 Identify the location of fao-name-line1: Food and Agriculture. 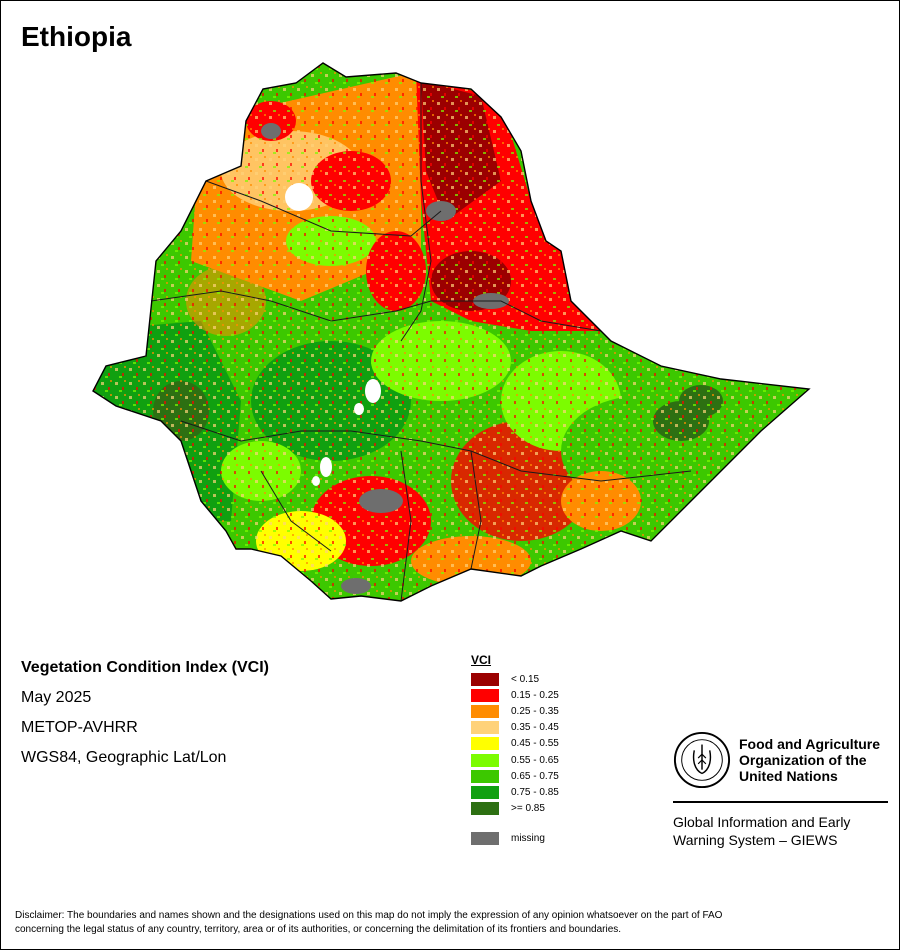
(810, 744).